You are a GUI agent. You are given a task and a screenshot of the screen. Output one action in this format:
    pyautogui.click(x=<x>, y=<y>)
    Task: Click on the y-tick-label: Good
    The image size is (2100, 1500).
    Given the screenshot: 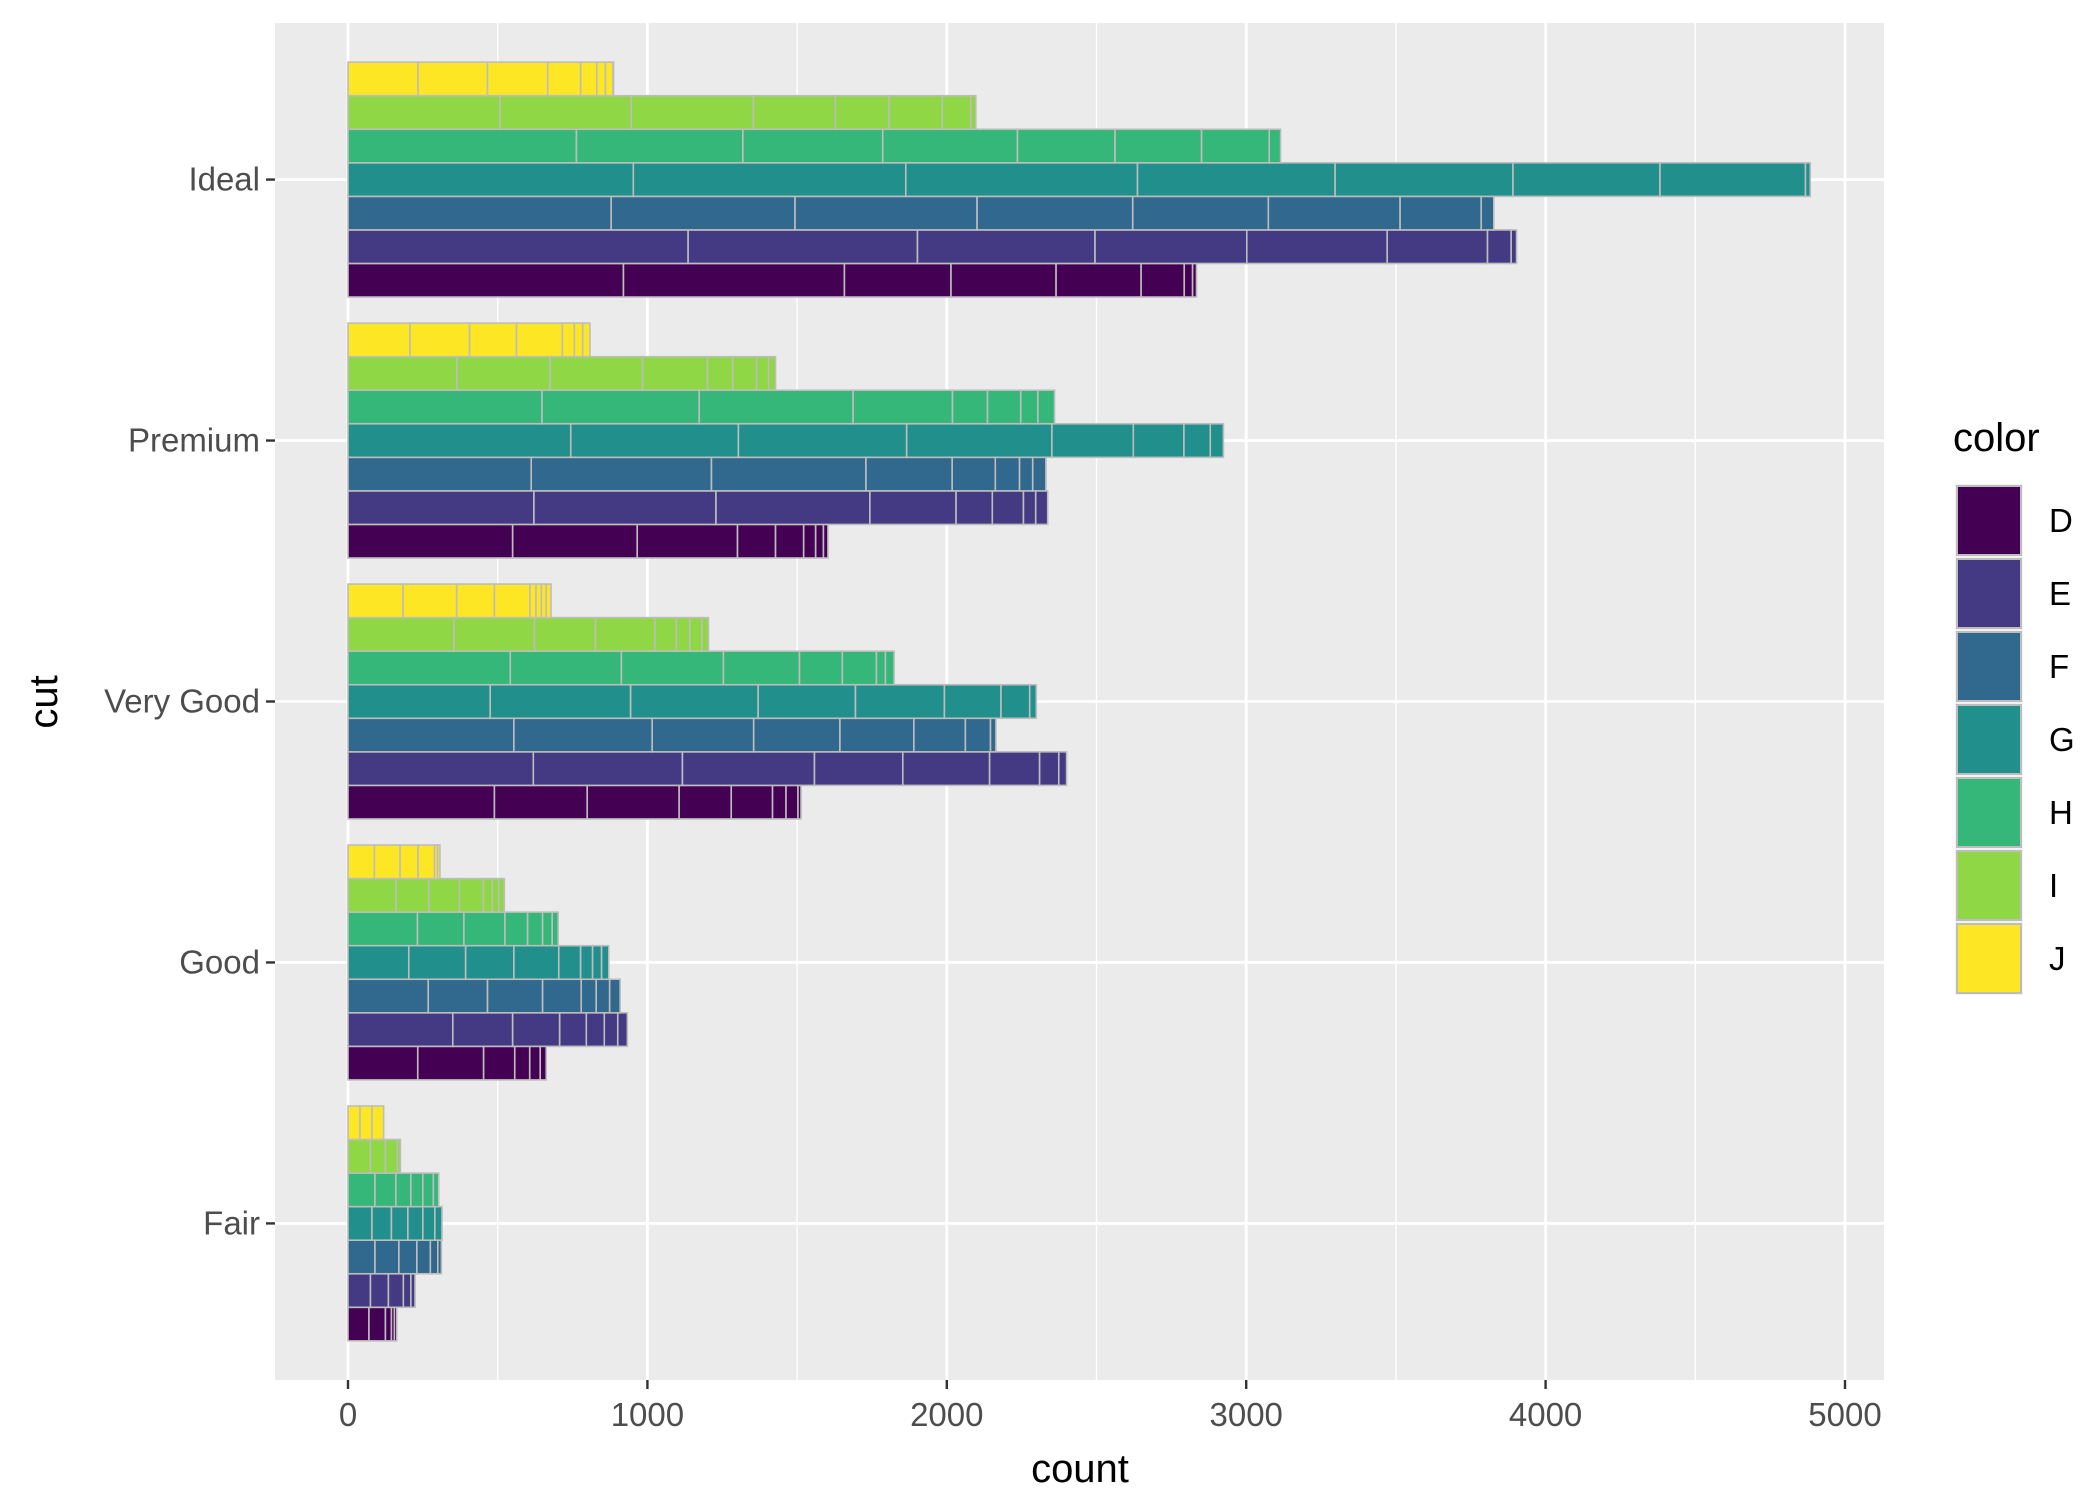 What is the action you would take?
    pyautogui.click(x=219, y=961)
    